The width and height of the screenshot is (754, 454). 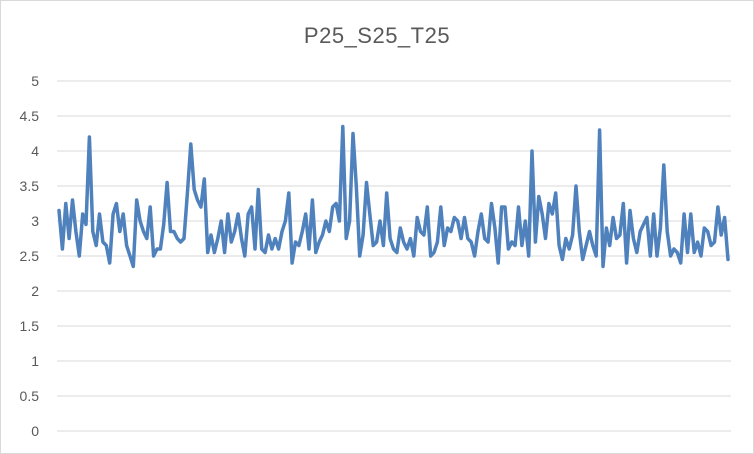 I want to click on y-tick-label: 1, so click(x=35, y=361).